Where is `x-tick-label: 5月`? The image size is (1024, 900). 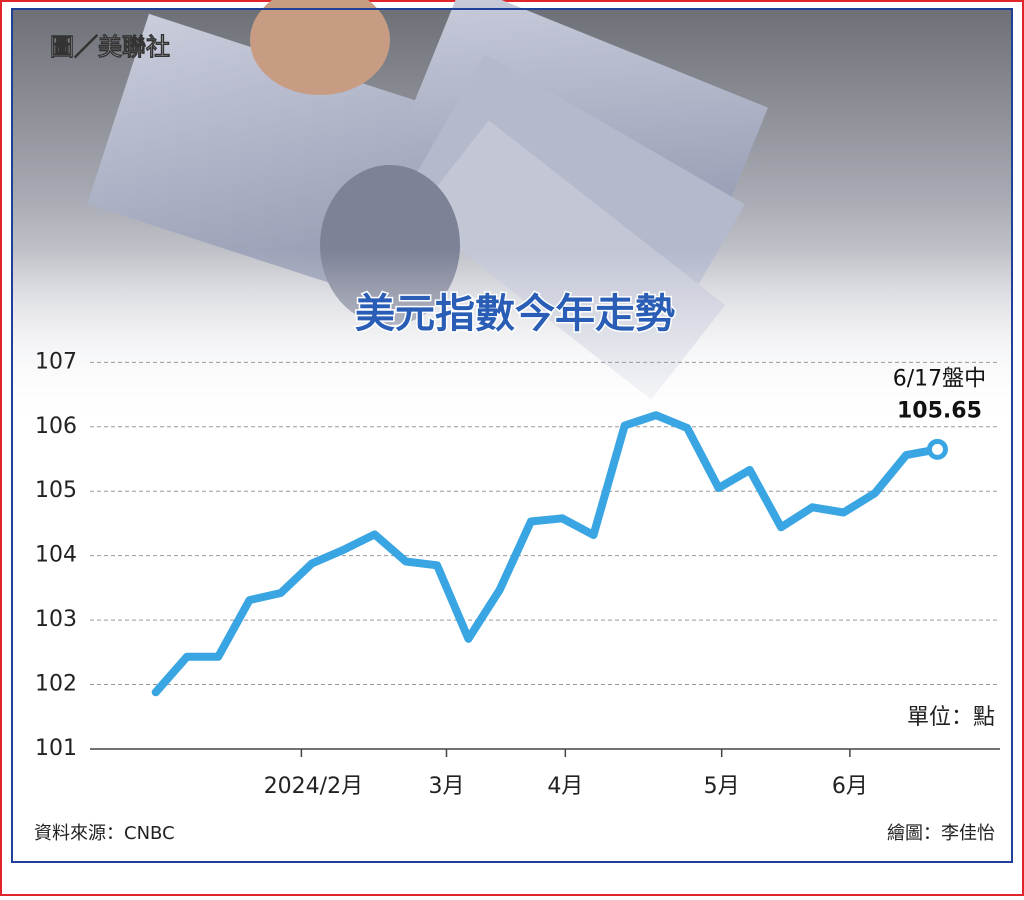
x-tick-label: 5月 is located at coordinates (722, 786).